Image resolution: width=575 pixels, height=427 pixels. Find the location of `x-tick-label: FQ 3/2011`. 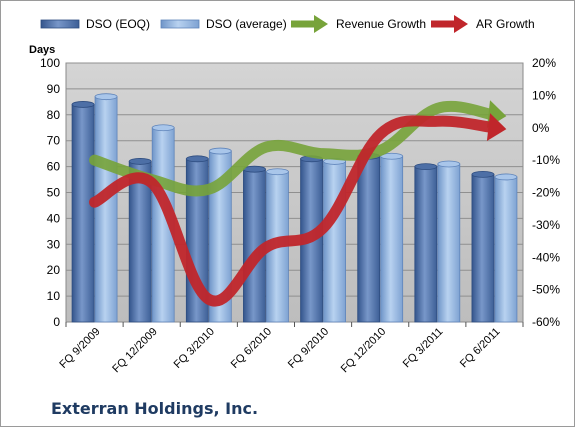

x-tick-label: FQ 3/2011 is located at coordinates (423, 348).